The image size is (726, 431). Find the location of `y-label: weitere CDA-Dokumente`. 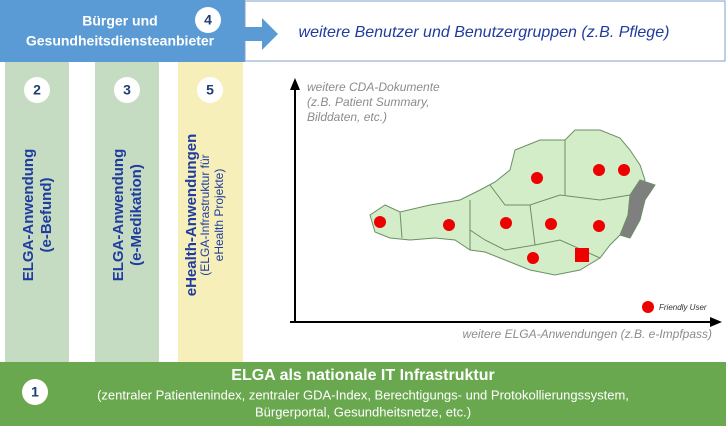

y-label: weitere CDA-Dokumente is located at coordinates (373, 87).